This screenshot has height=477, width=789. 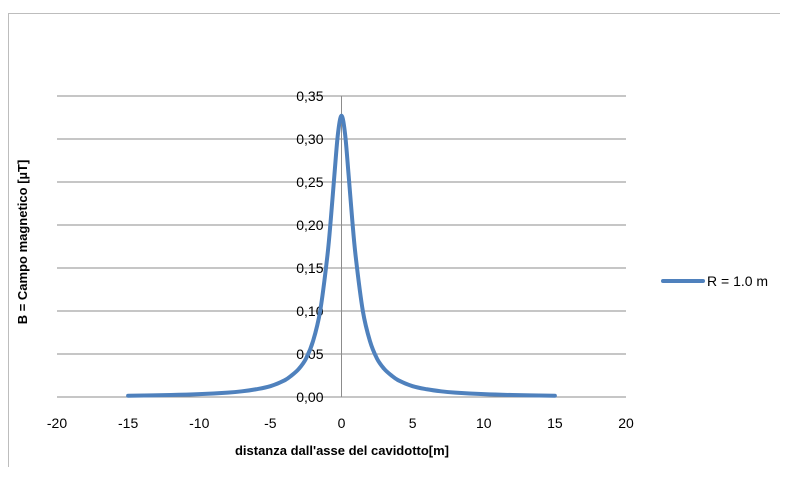 What do you see at coordinates (626, 423) in the screenshot?
I see `x-tick-label-8: 20` at bounding box center [626, 423].